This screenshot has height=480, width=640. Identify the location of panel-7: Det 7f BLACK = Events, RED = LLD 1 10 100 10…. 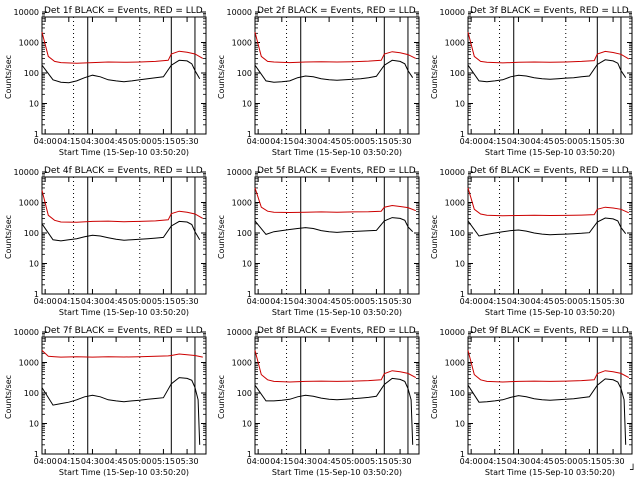
(105, 401).